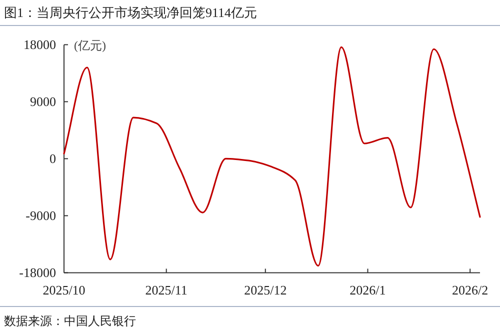  Describe the element at coordinates (41, 216) in the screenshot. I see `y-tick-label: -9000` at that location.